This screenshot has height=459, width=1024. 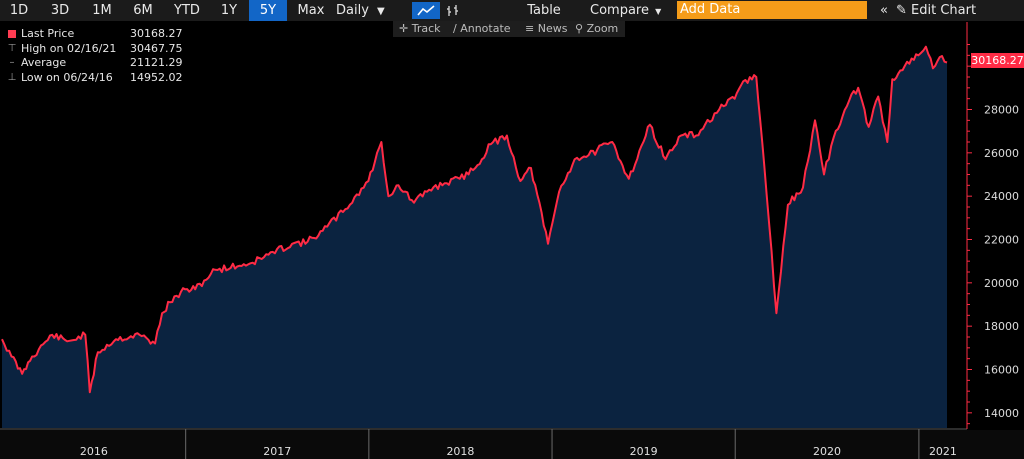 I want to click on legend-average: – Average 21121.29, so click(x=96, y=63).